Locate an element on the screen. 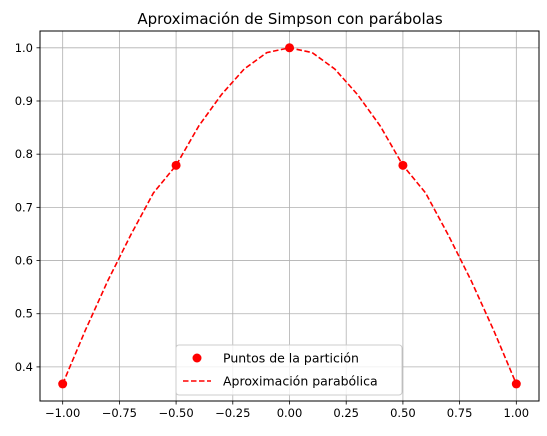 This screenshot has height=436, width=547. y-axis: 0.4 0.5 0.6 0.7 0.8 0.9 1.0 is located at coordinates (27, 207).